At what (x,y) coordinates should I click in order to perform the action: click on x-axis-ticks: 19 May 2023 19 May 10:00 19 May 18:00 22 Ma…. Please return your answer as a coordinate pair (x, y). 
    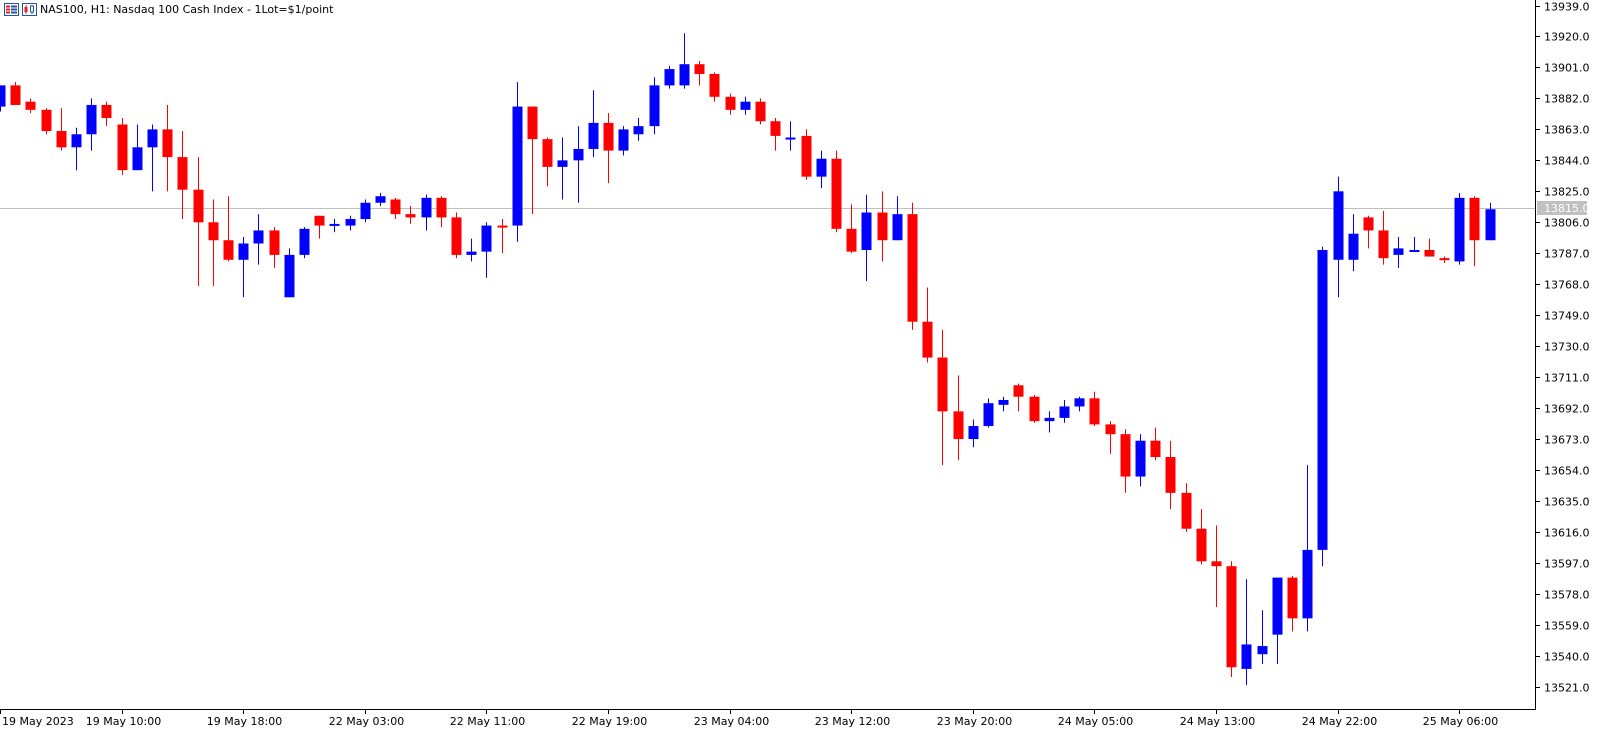
    Looking at the image, I should click on (749, 719).